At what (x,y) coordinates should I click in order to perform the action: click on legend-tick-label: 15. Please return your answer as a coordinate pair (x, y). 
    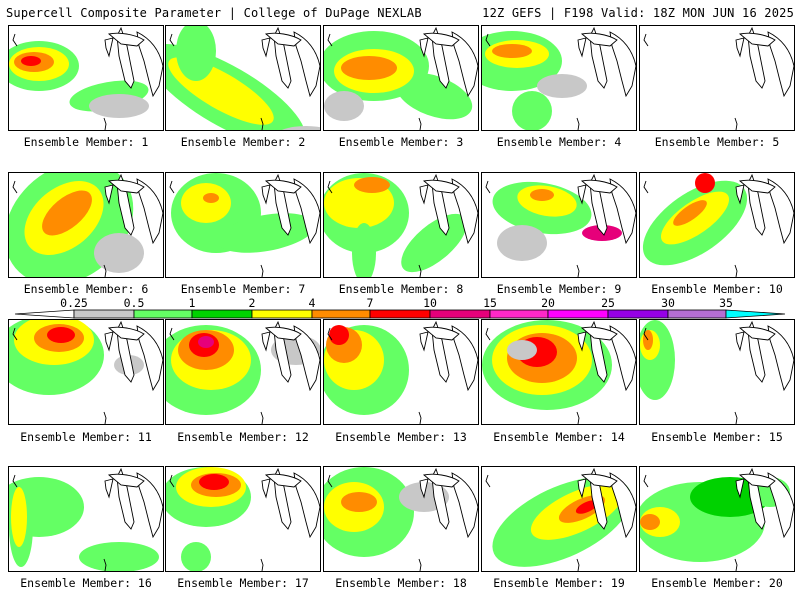
    Looking at the image, I should click on (490, 303).